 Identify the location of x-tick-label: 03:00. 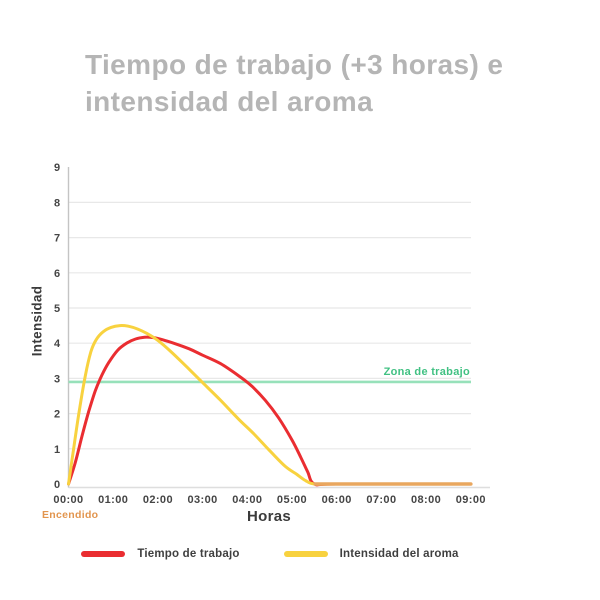
(203, 500).